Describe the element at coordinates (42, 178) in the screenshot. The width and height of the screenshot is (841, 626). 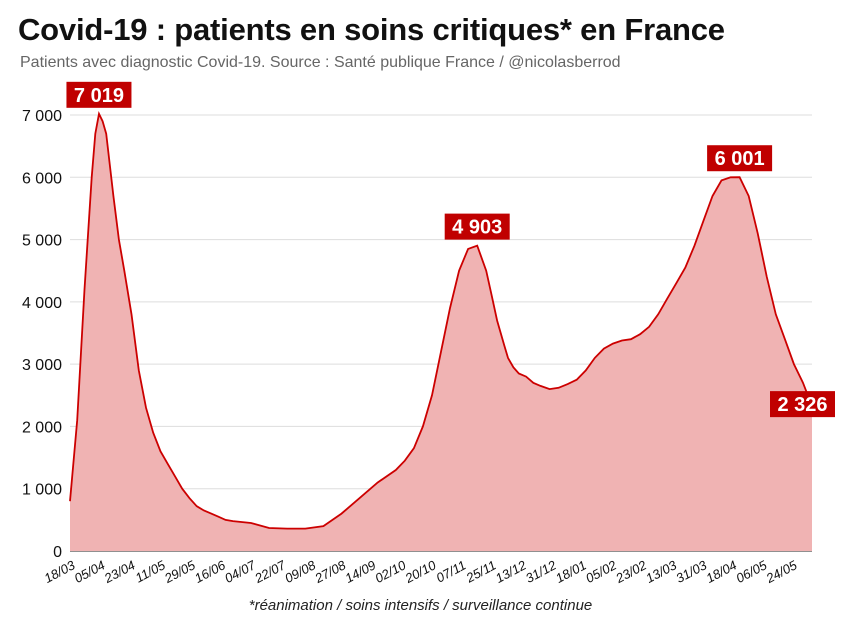
I see `y-tick-label: 6 000` at that location.